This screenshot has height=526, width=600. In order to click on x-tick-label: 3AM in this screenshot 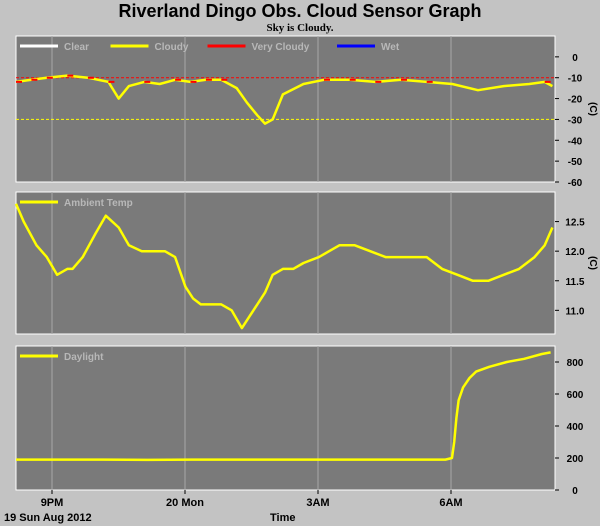, I will do `click(317, 503)`.